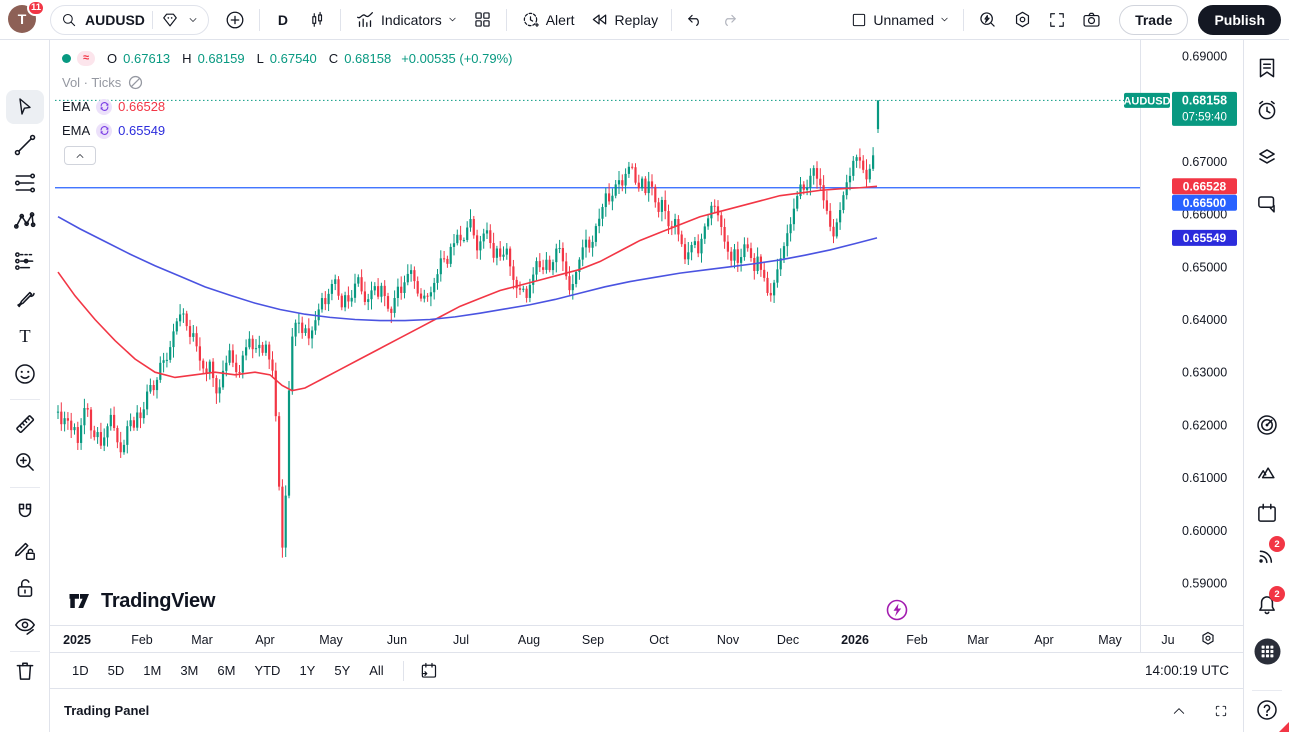  I want to click on tradingview-logo-icon, so click(79, 601).